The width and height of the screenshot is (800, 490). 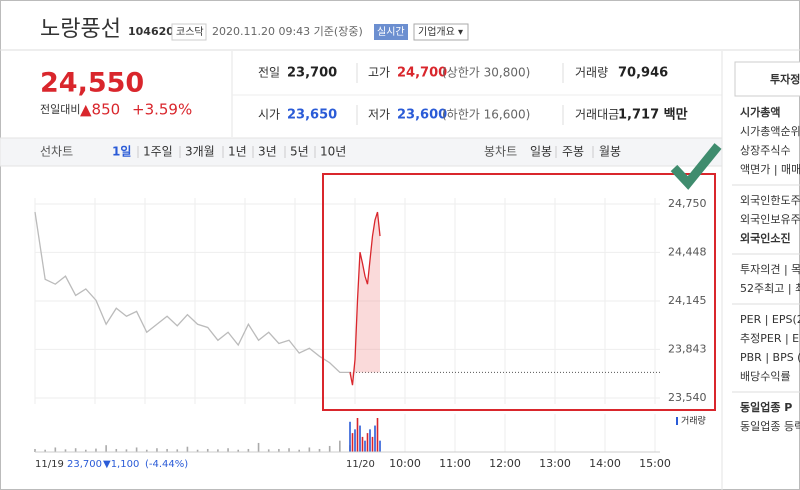 What do you see at coordinates (770, 357) in the screenshot?
I see `sidebar-item: PBR | BPS (` at bounding box center [770, 357].